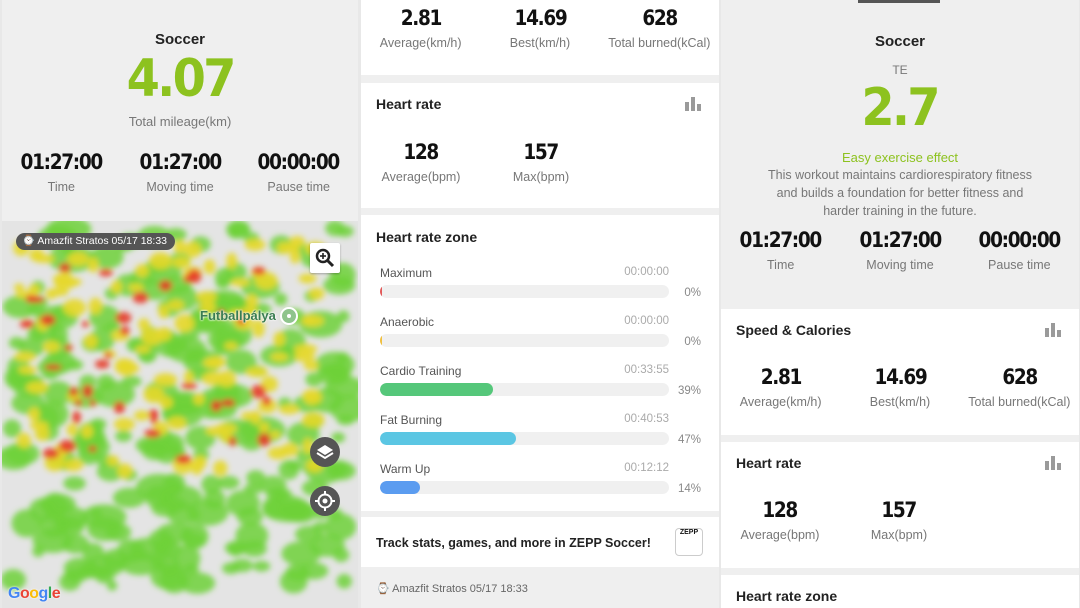 This screenshot has height=608, width=1080. I want to click on te-label: TE, so click(900, 70).